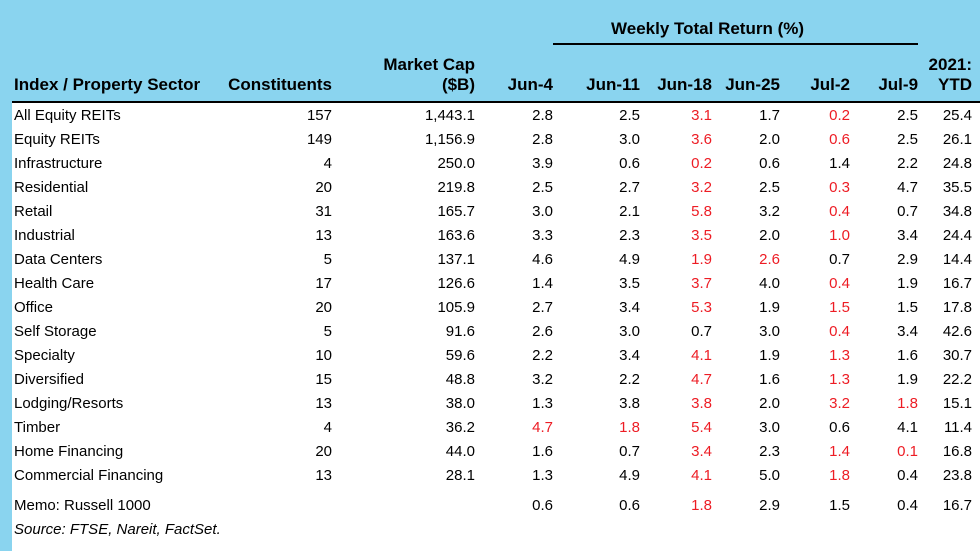 Image resolution: width=980 pixels, height=551 pixels. What do you see at coordinates (769, 475) in the screenshot?
I see `return-cell: 5.0` at bounding box center [769, 475].